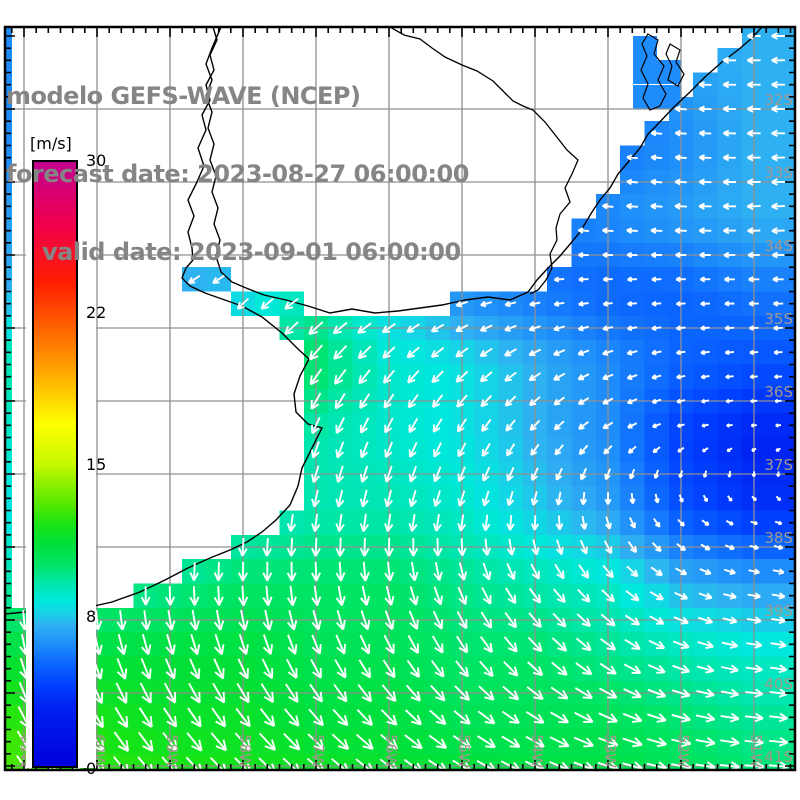 The image size is (800, 800). What do you see at coordinates (464, 751) in the screenshot?
I see `lon-label: 55W` at bounding box center [464, 751].